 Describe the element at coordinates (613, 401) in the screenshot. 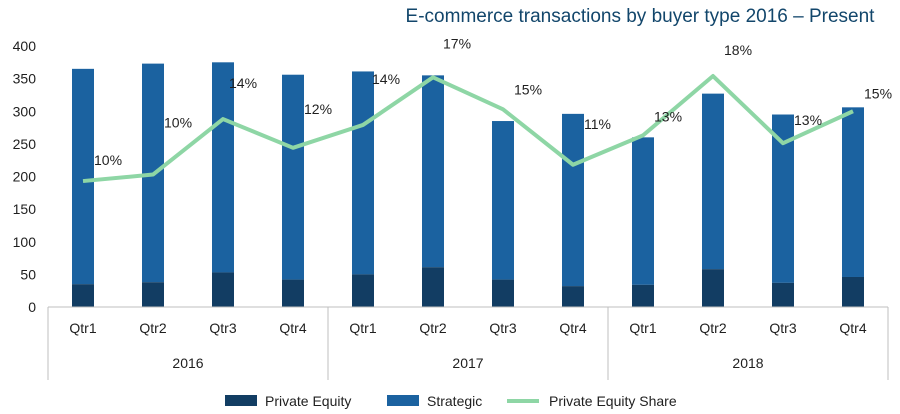

I see `legend-label: Private Equity Share` at that location.